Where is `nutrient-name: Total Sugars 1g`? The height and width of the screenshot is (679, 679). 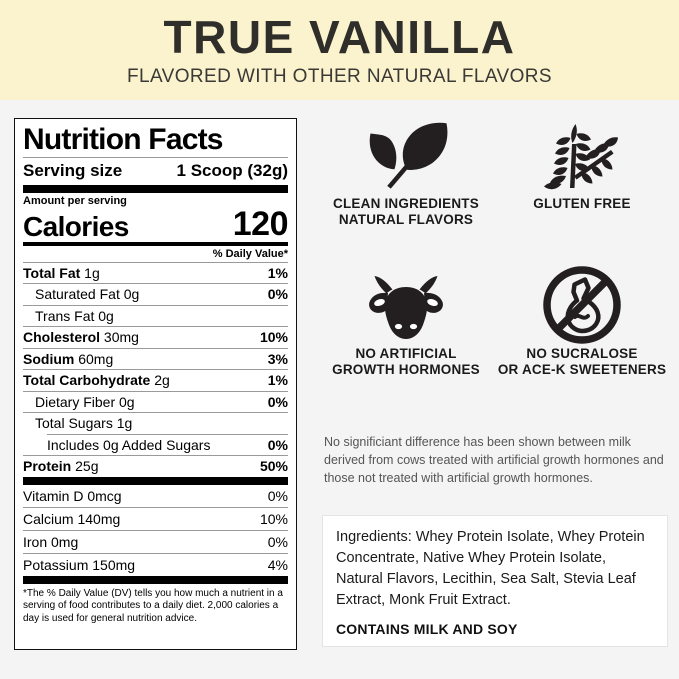 nutrient-name: Total Sugars 1g is located at coordinates (84, 423).